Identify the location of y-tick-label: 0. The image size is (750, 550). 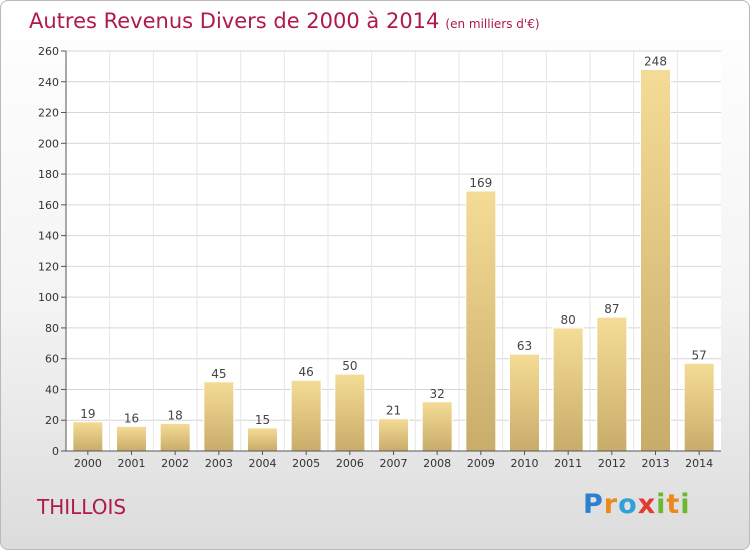
(55, 451).